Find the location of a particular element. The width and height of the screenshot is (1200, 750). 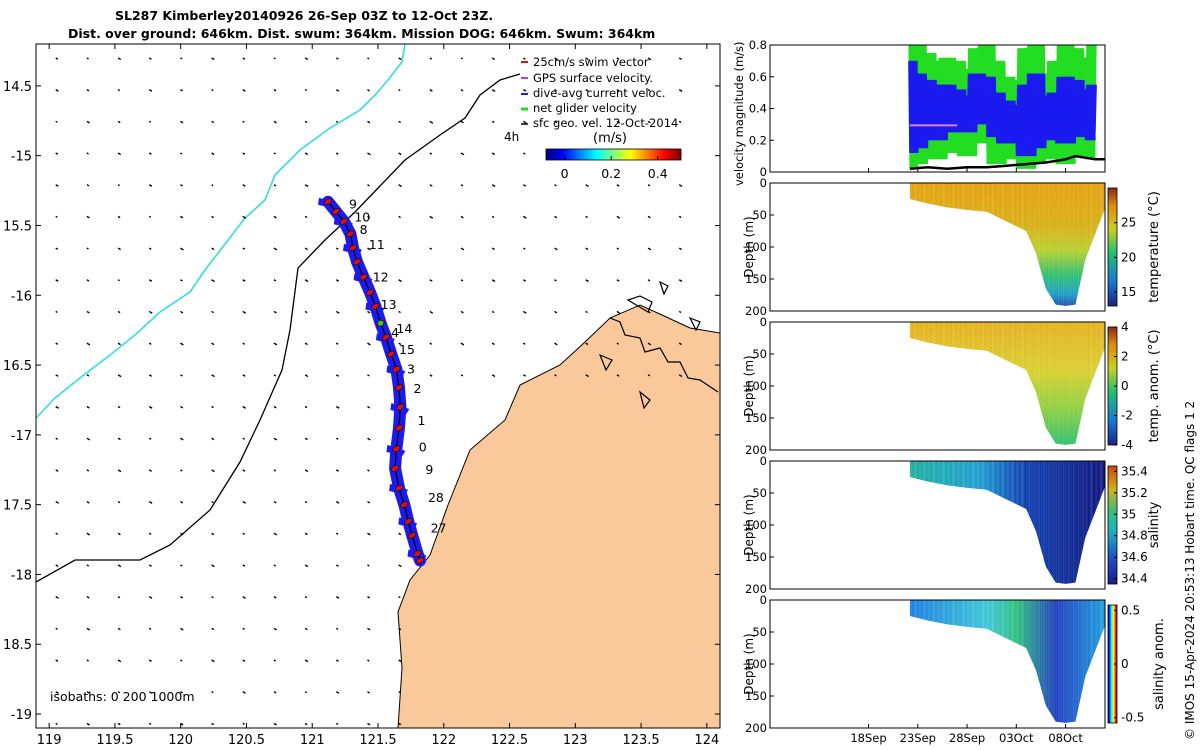

day-label: 8 is located at coordinates (364, 229).